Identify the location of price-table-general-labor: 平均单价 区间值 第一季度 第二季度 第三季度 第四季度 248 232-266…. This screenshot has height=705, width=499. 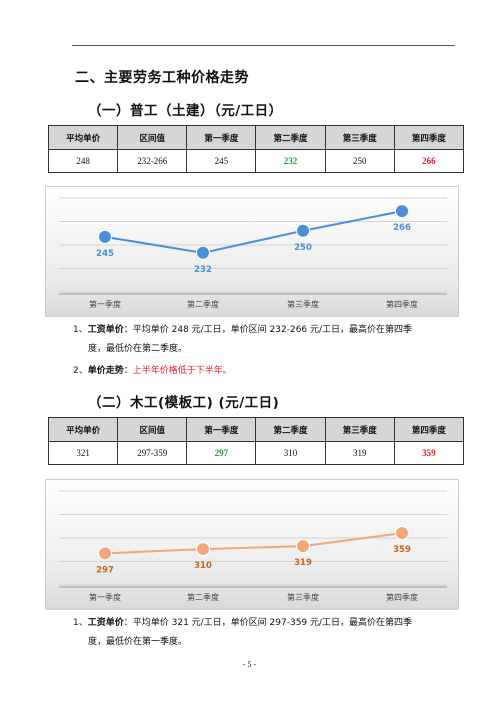
(256, 149).